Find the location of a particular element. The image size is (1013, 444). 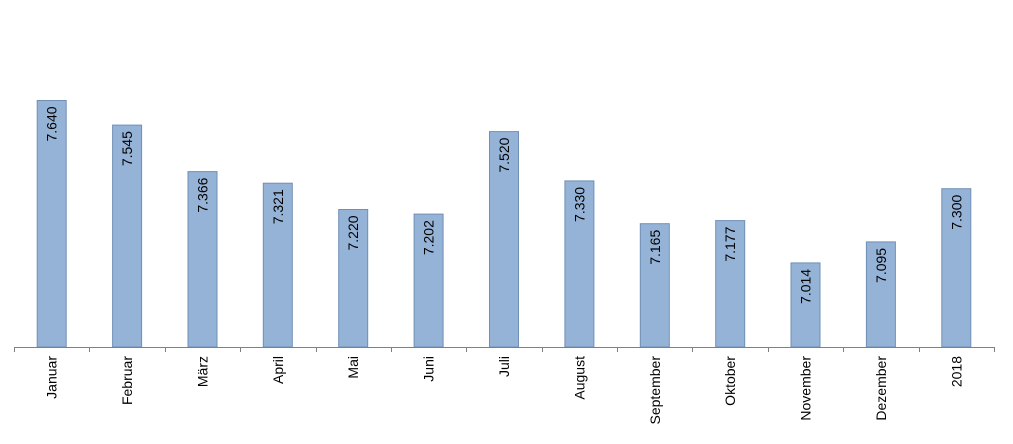

x-tick-label: Februar is located at coordinates (127, 380).